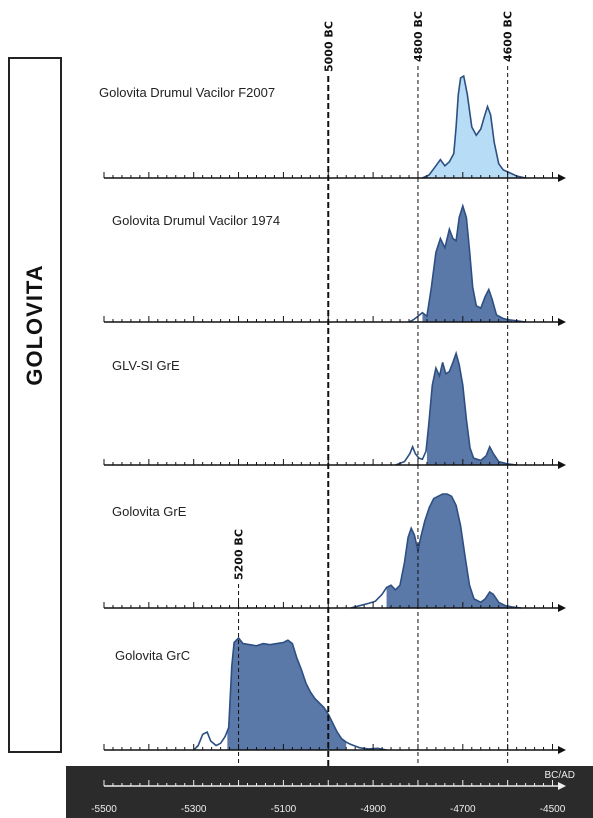  What do you see at coordinates (146, 365) in the screenshot?
I see `panel-title: GLV-SI GrE` at bounding box center [146, 365].